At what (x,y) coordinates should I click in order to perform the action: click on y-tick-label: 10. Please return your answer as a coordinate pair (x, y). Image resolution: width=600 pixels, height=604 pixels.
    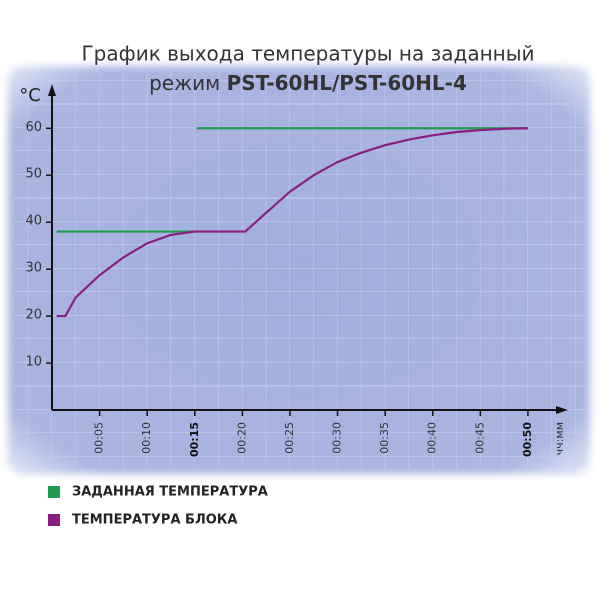
    Looking at the image, I should click on (33, 362).